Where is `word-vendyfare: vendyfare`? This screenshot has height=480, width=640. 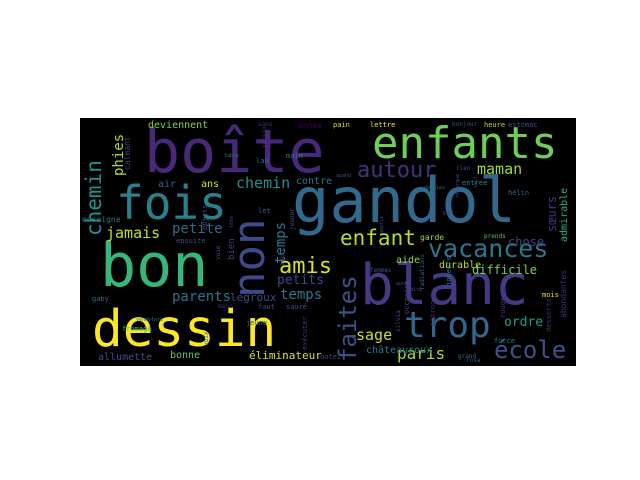 word-vendyfare: vendyfare is located at coordinates (149, 320).